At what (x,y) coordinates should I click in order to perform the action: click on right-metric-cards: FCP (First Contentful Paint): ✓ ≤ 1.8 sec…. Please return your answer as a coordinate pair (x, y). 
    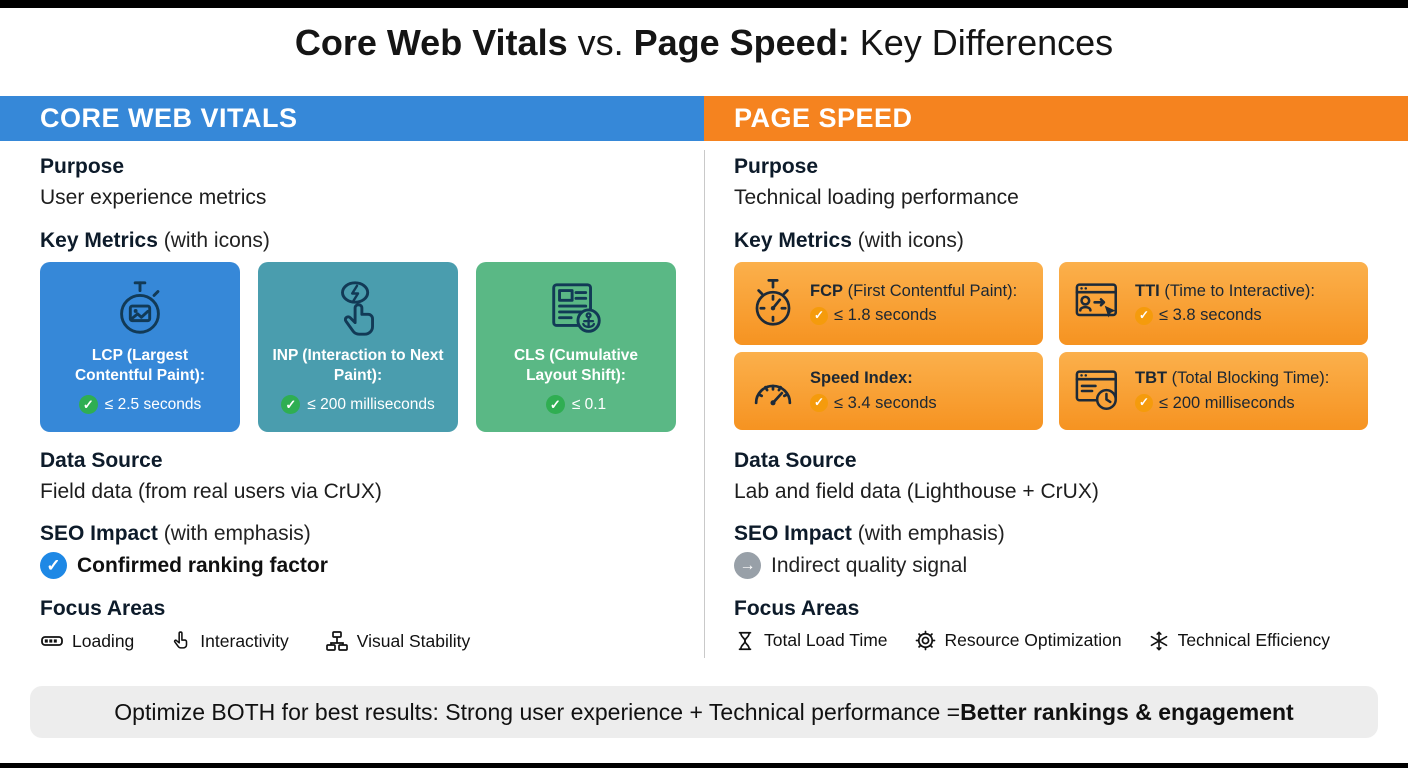
    Looking at the image, I should click on (1051, 346).